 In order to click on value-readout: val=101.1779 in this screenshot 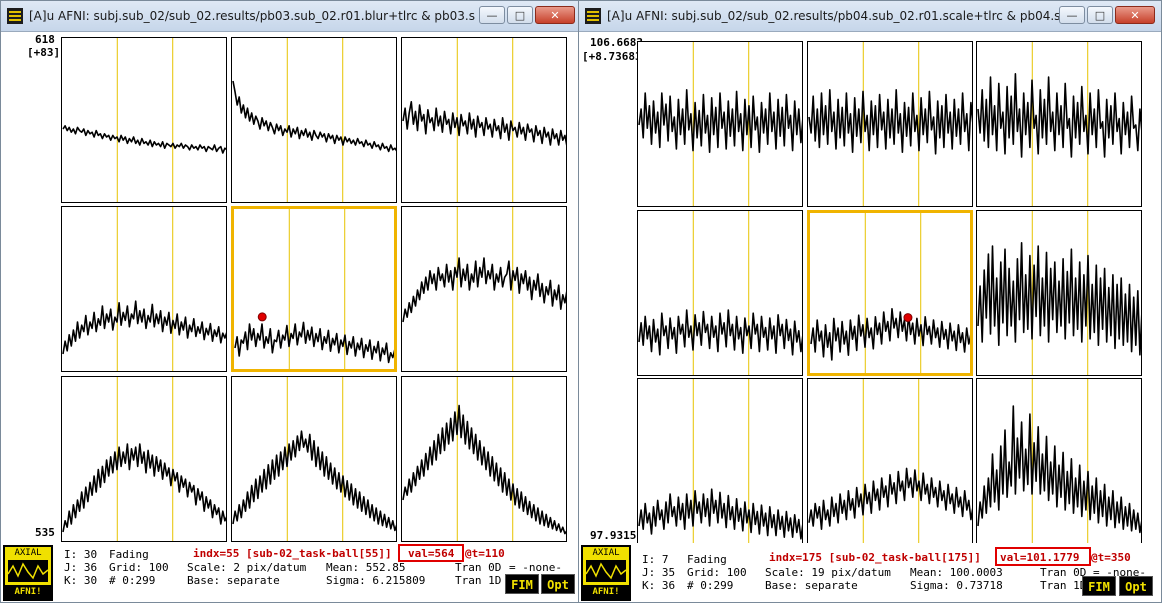, I will do `click(1040, 557)`.